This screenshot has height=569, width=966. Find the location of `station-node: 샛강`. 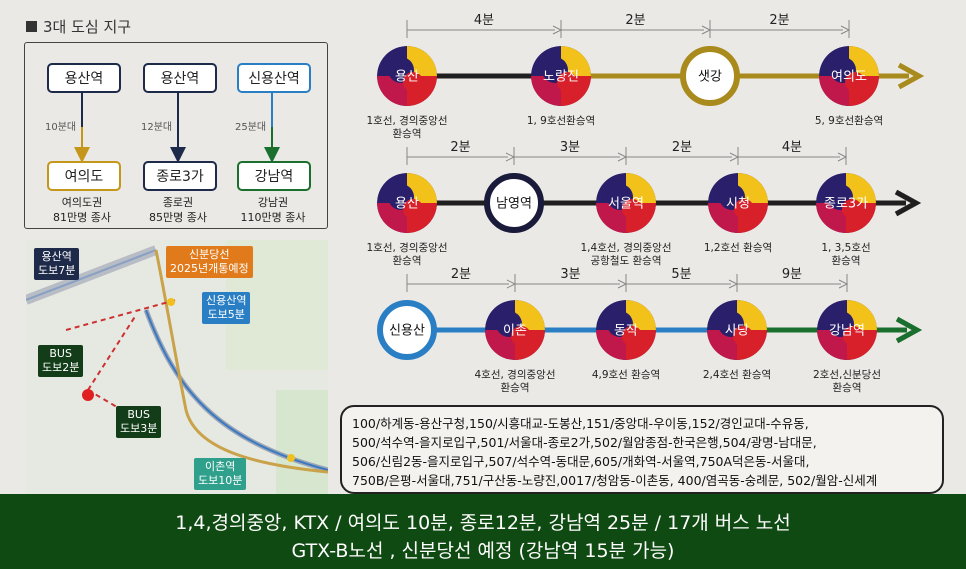

station-node: 샛강 is located at coordinates (710, 76).